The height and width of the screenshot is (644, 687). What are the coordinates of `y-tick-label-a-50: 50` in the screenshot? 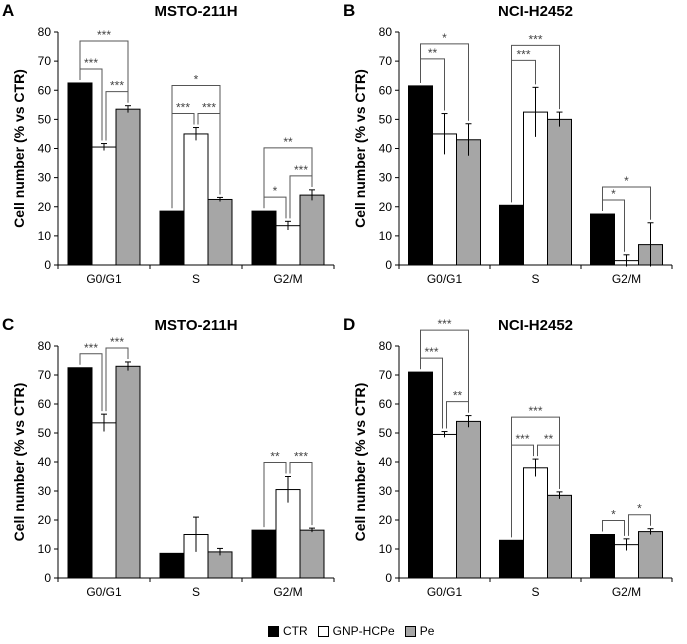 It's located at (45, 119).